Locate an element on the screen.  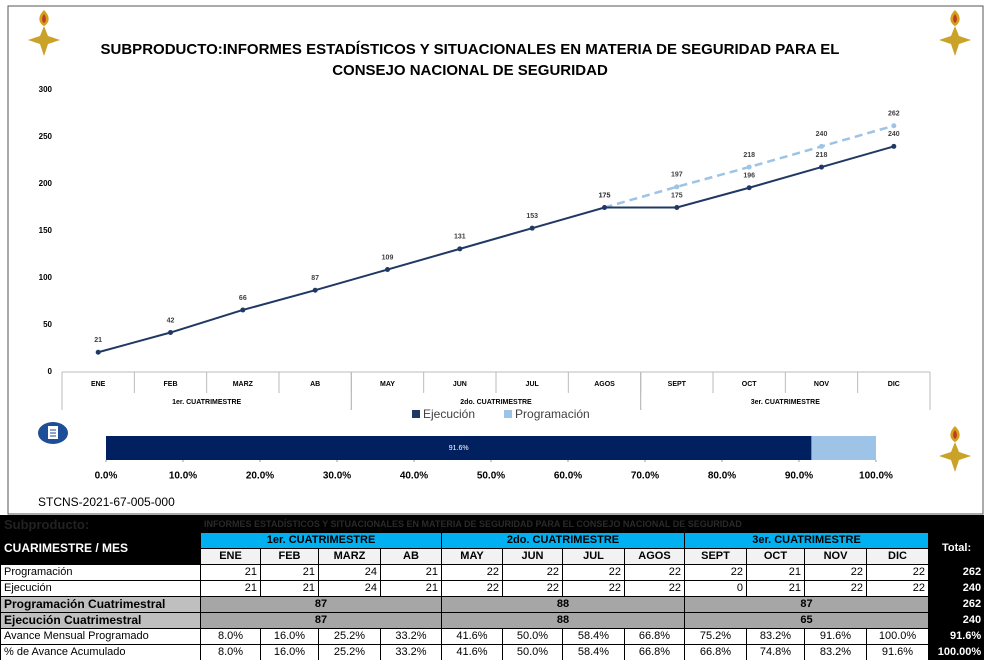
x-tick-label: 0.0% is located at coordinates (106, 476).